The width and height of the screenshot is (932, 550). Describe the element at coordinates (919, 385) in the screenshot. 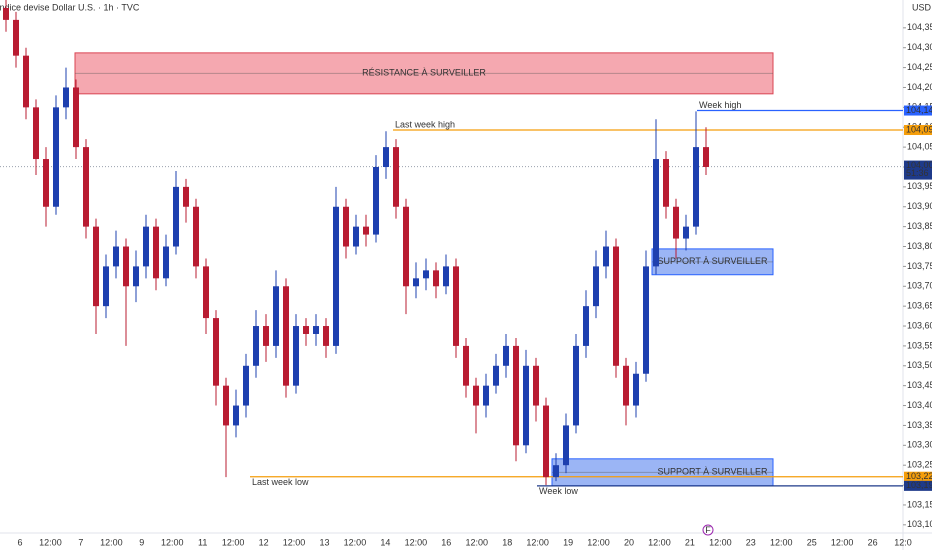

I see `y-tick-label: 103,450` at that location.